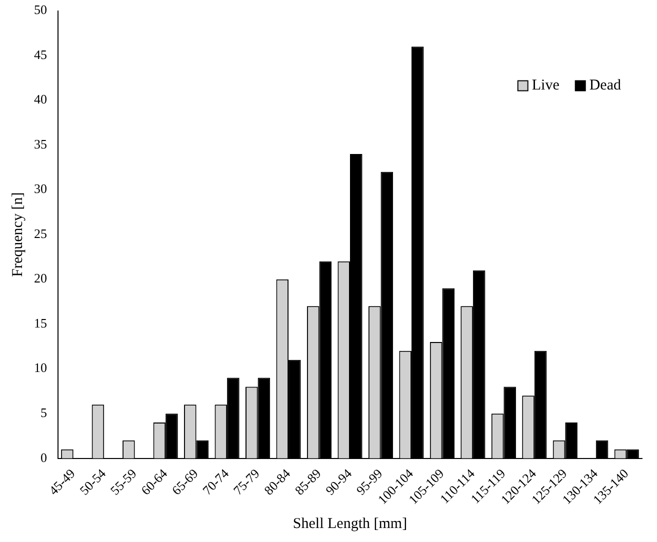 The height and width of the screenshot is (542, 657). What do you see at coordinates (605, 86) in the screenshot?
I see `legend-label: Dead` at bounding box center [605, 86].